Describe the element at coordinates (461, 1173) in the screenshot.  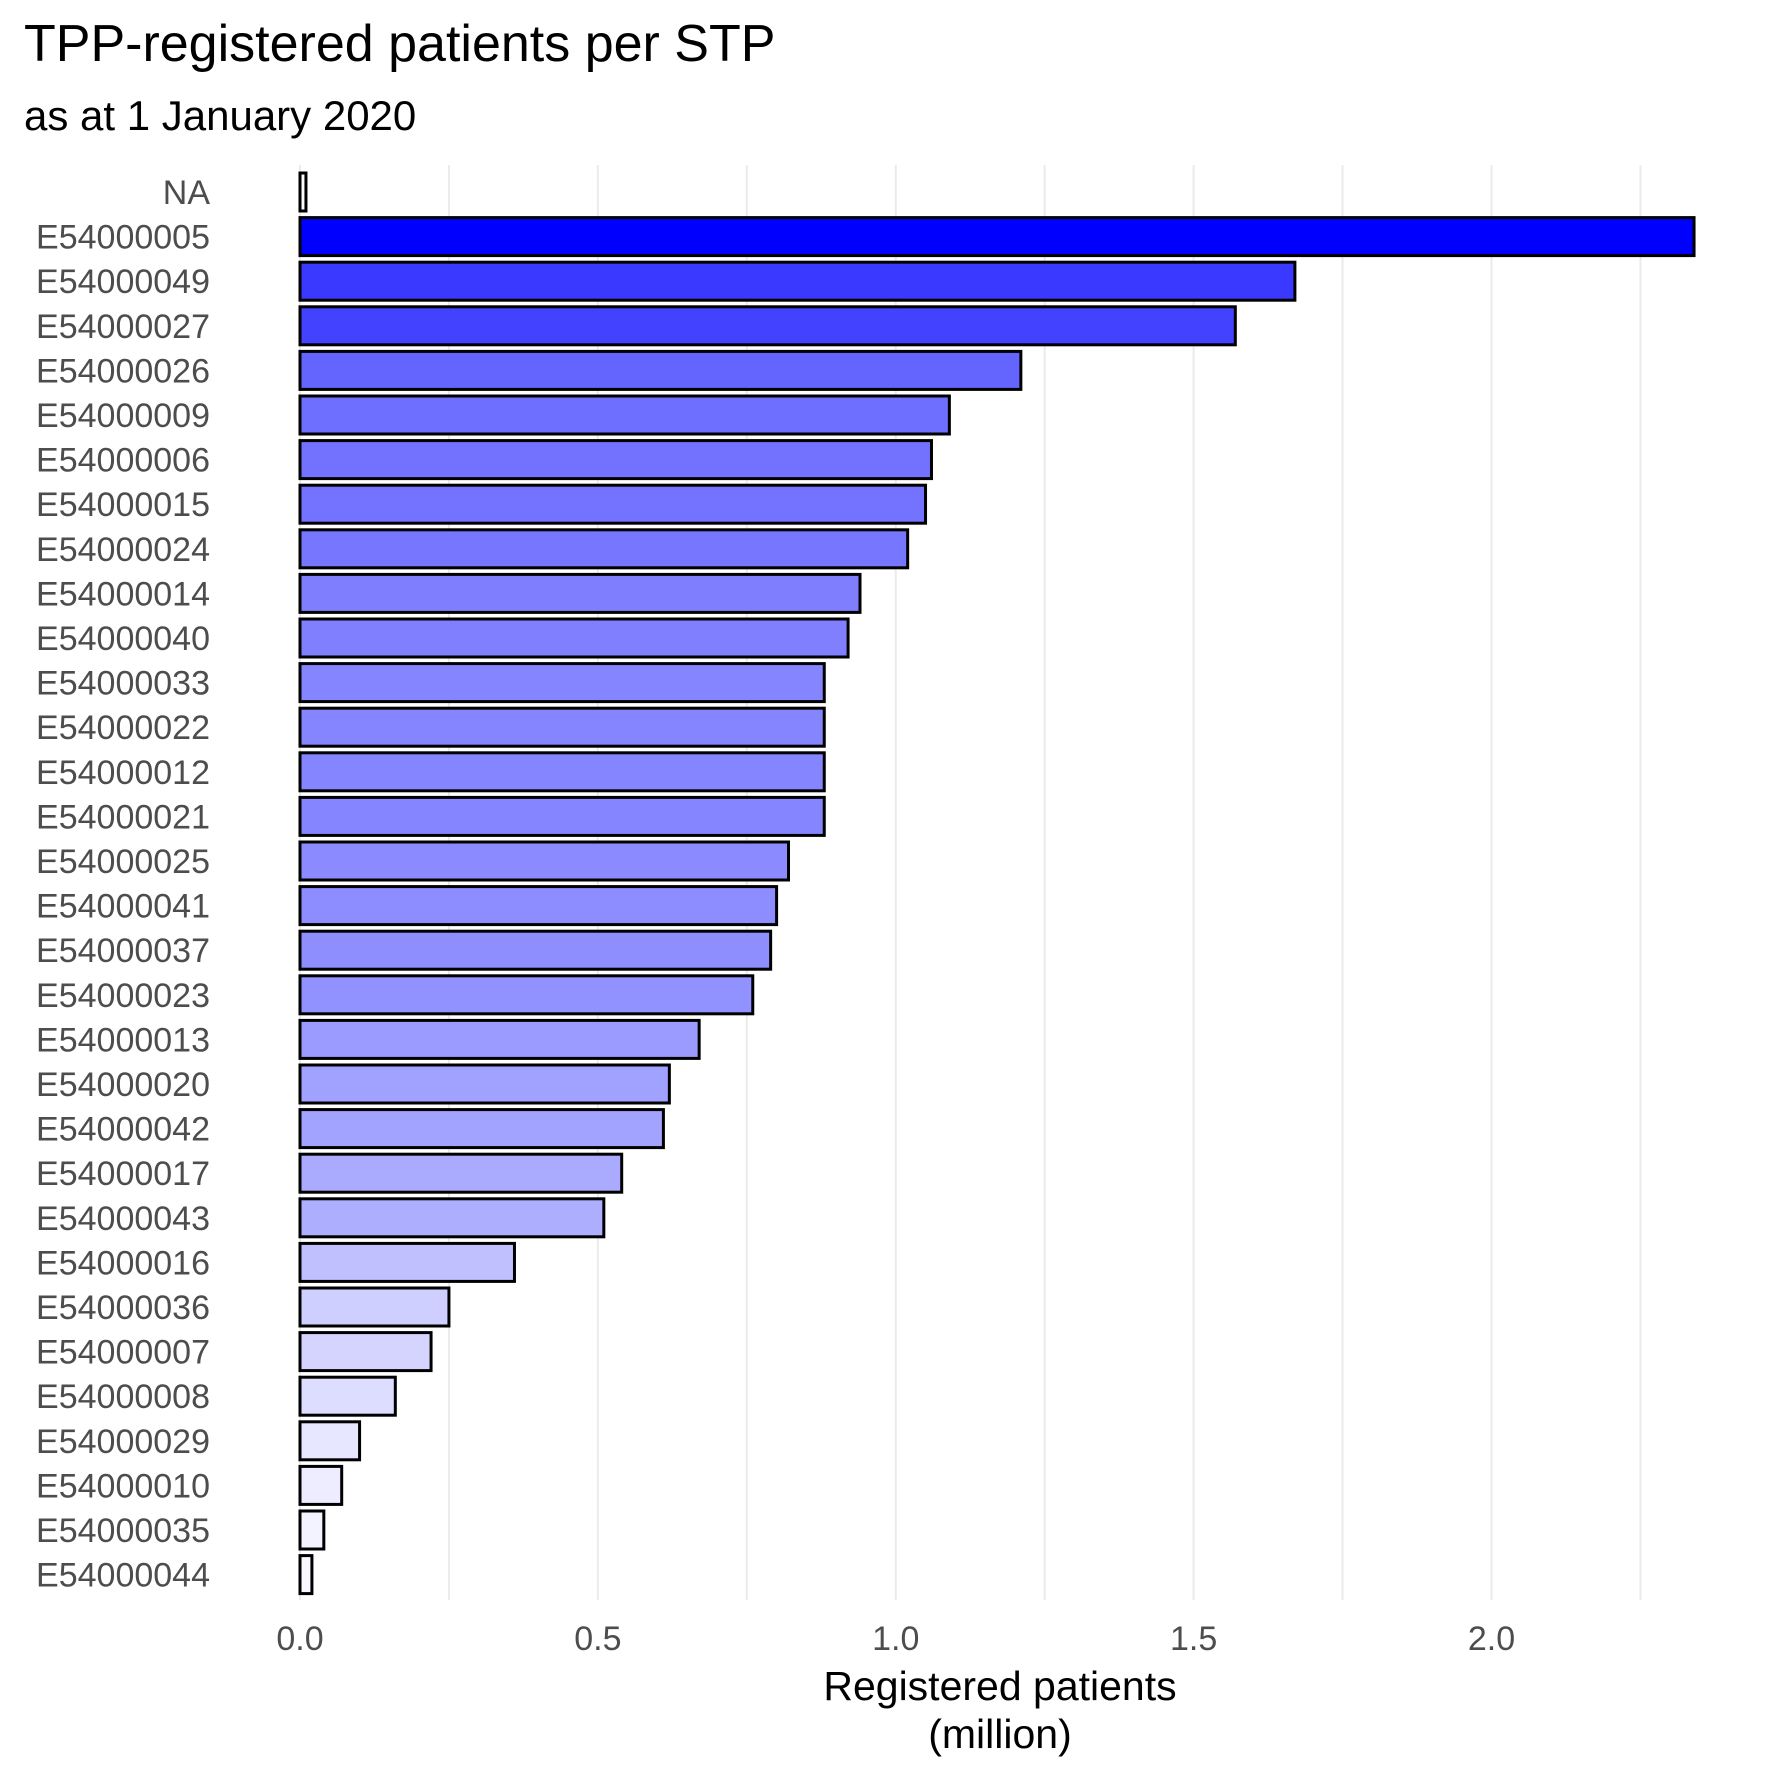
I see `bar-e54000017` at that location.